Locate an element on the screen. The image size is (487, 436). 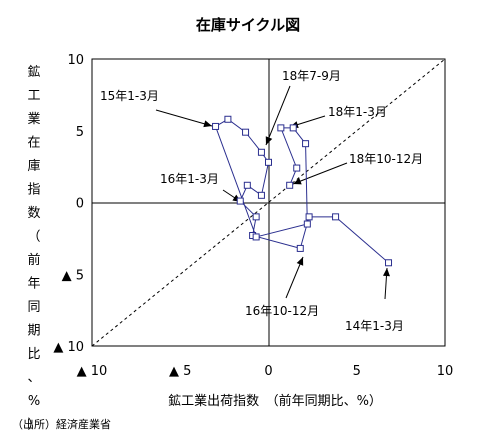
y-tick-label: 10 is located at coordinates (75, 60).